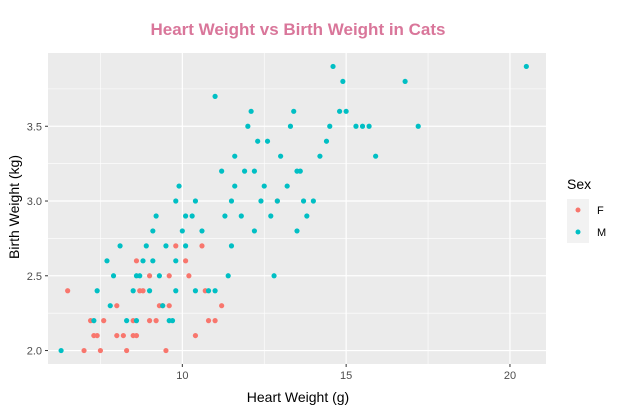  I want to click on legend-title: Sex, so click(579, 184).